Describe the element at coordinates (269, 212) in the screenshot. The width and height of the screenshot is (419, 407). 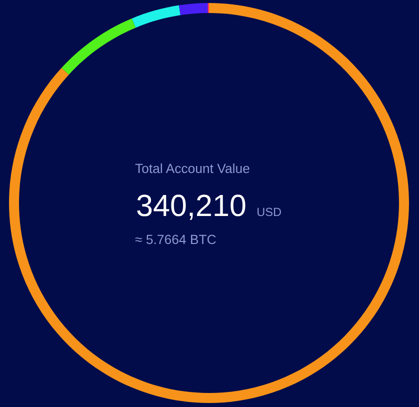
I see `text: USD` at that location.